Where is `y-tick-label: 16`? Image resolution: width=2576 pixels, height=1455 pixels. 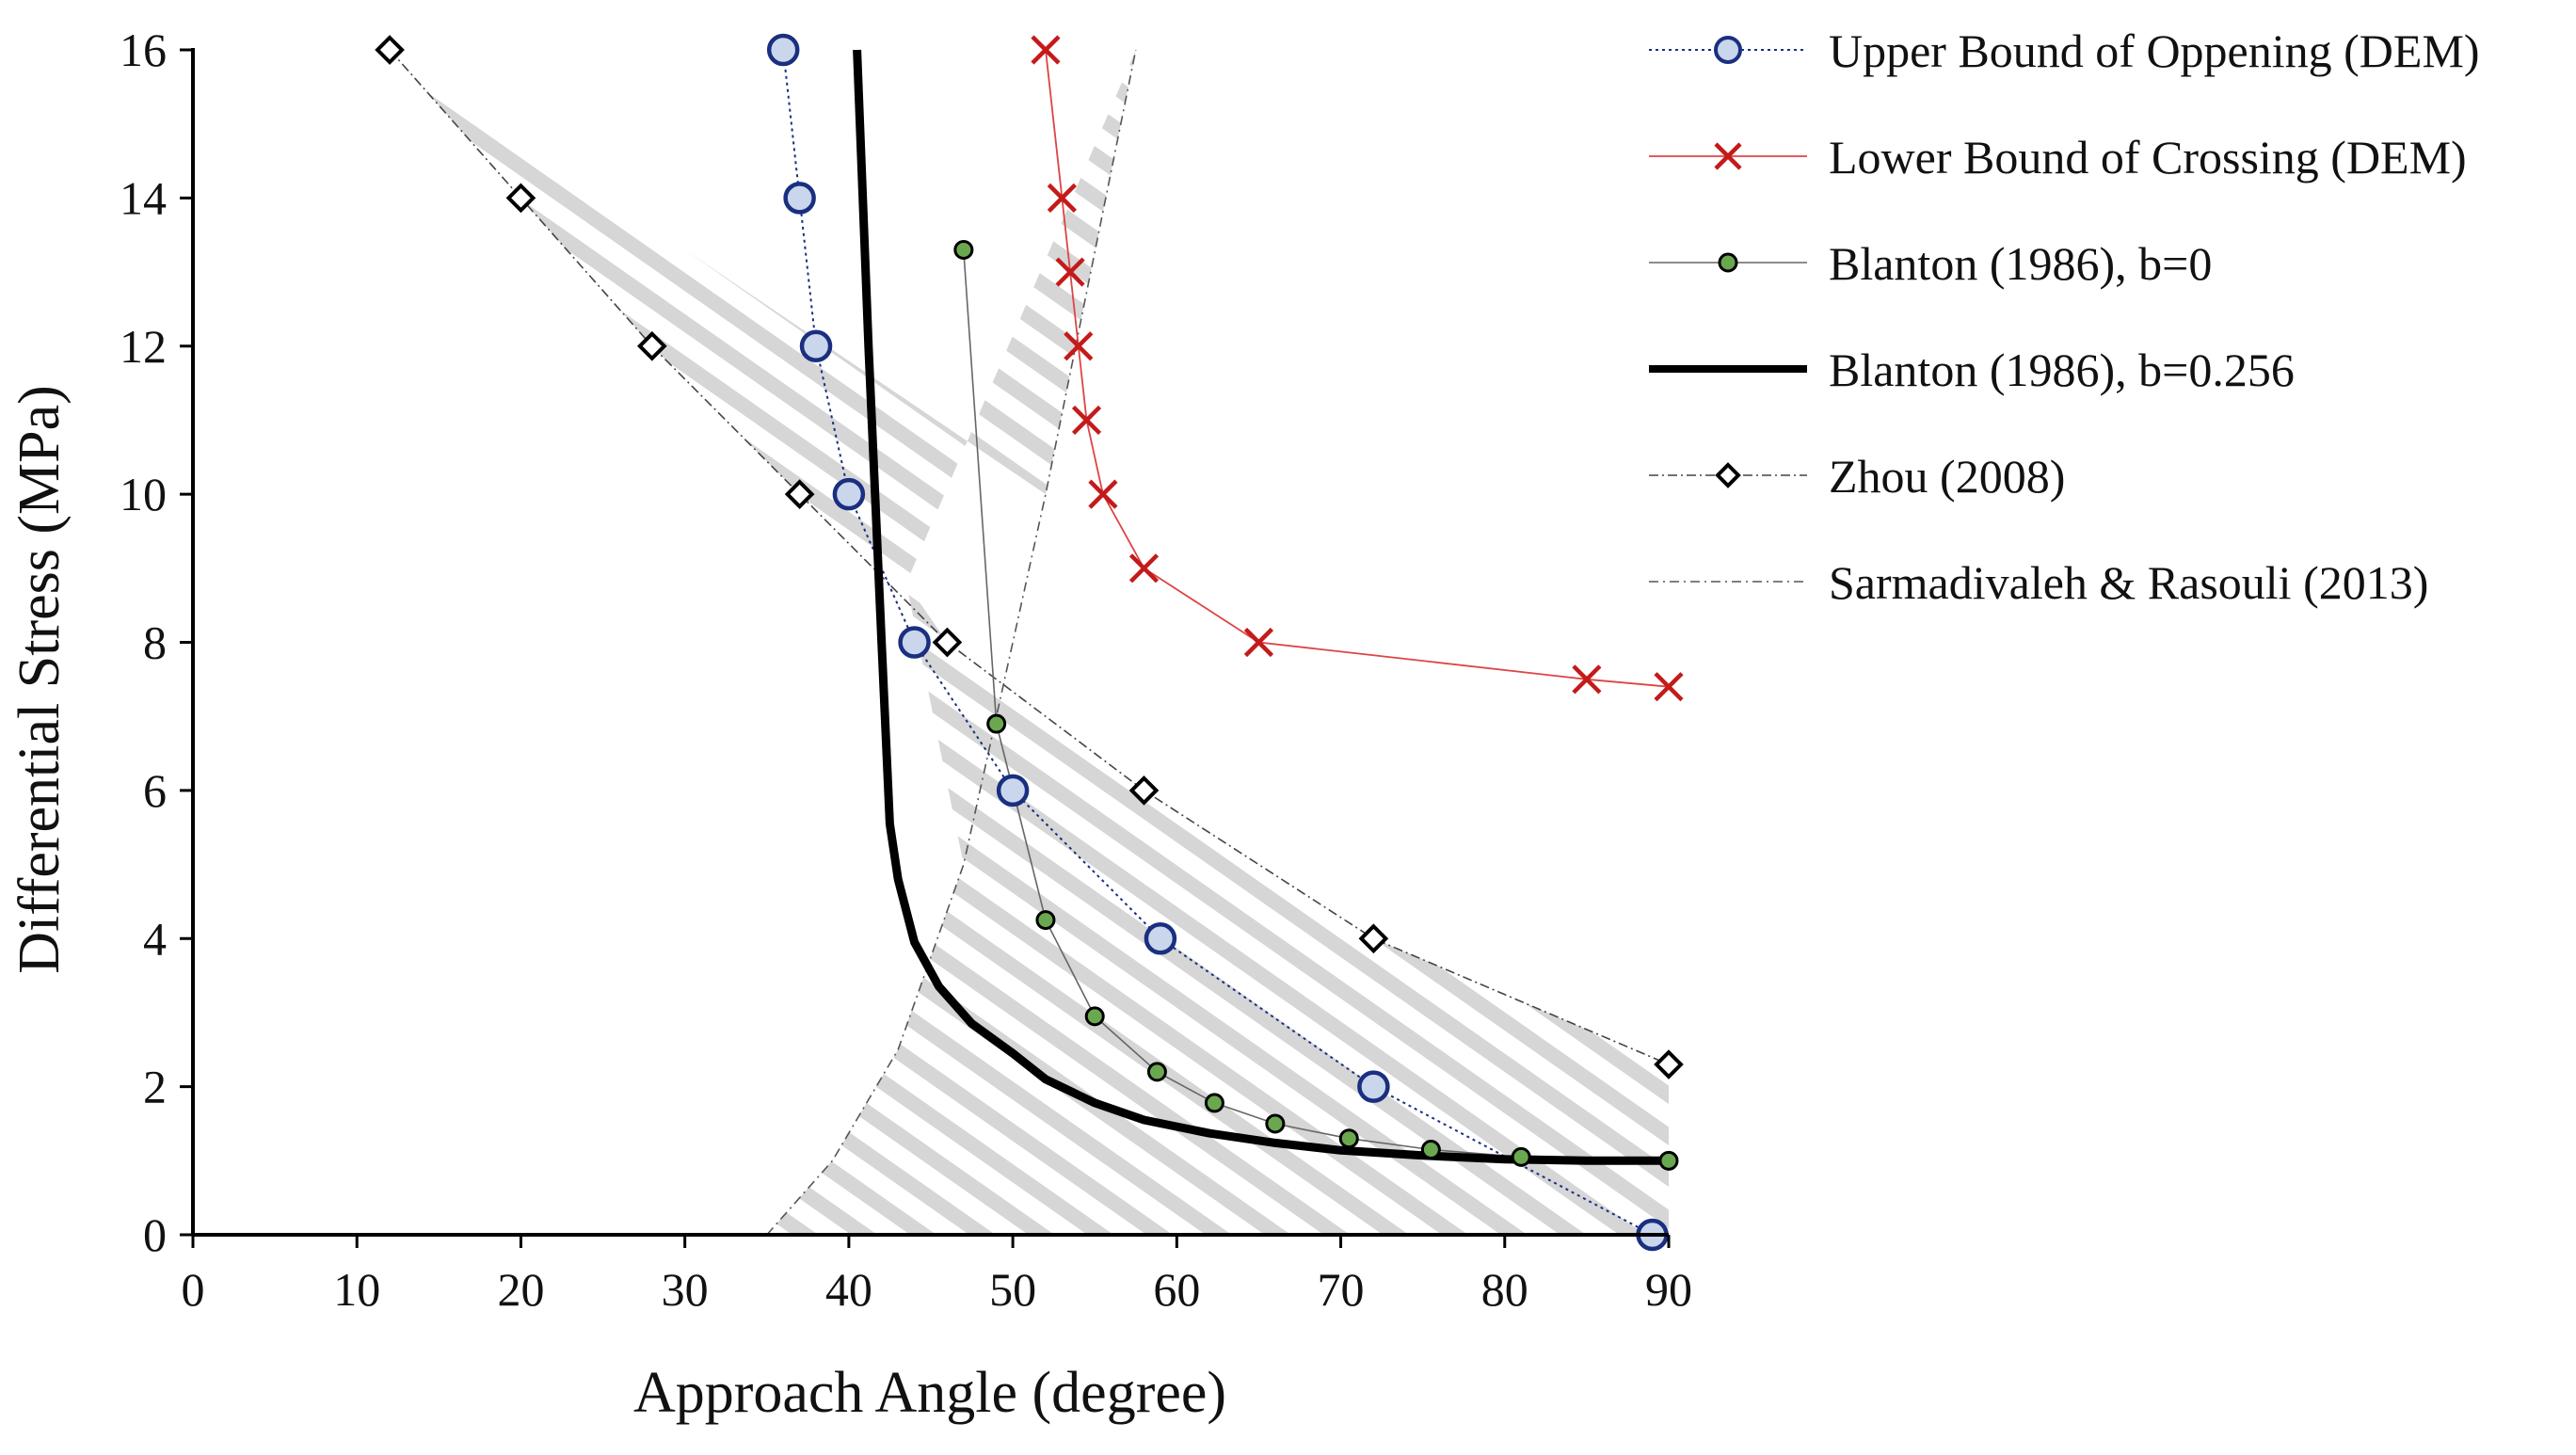
y-tick-label: 16 is located at coordinates (143, 50).